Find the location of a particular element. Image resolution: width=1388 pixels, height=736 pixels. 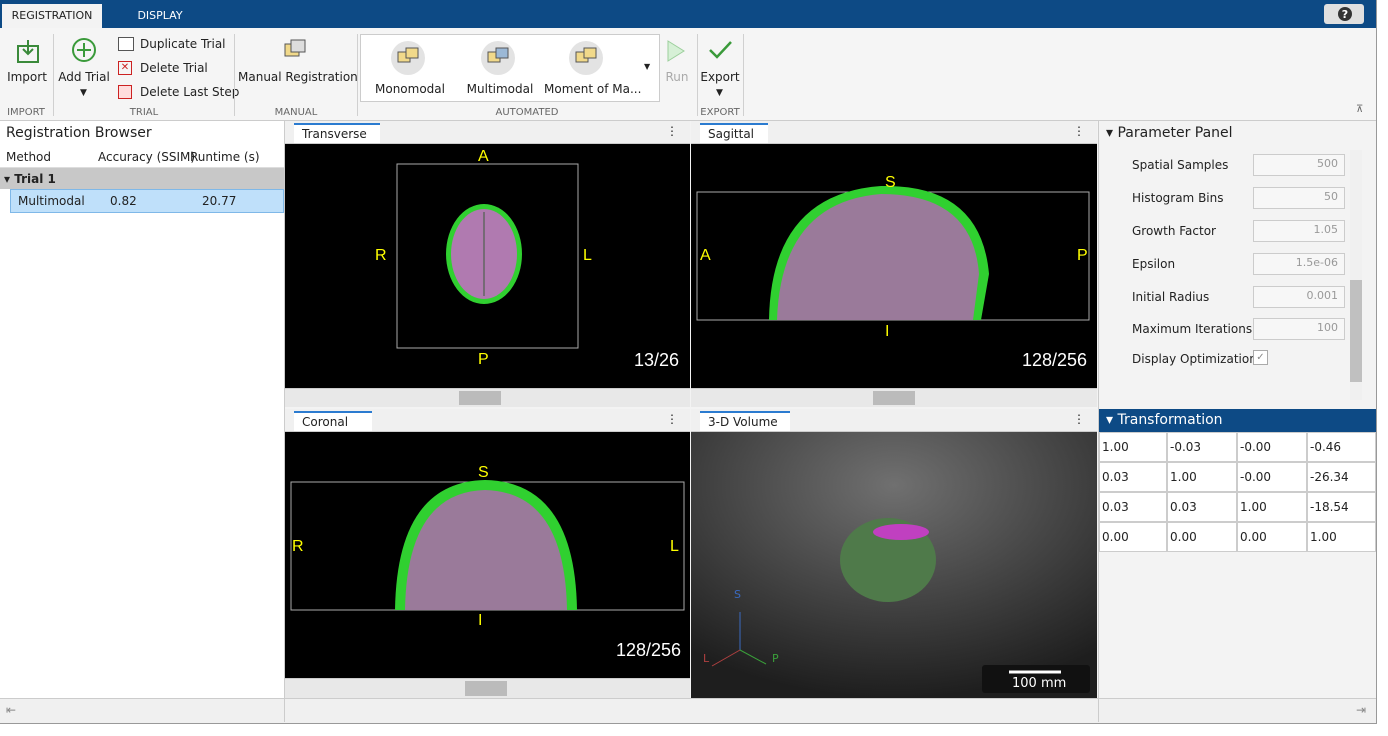

orientation-label: A is located at coordinates (483, 156).